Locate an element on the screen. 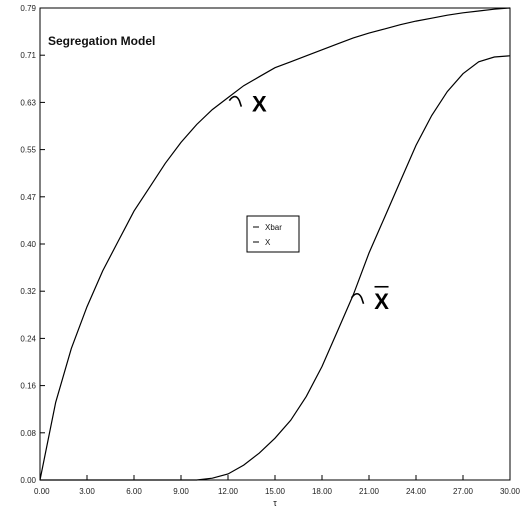  y-tick-label: 0.32 is located at coordinates (28, 291).